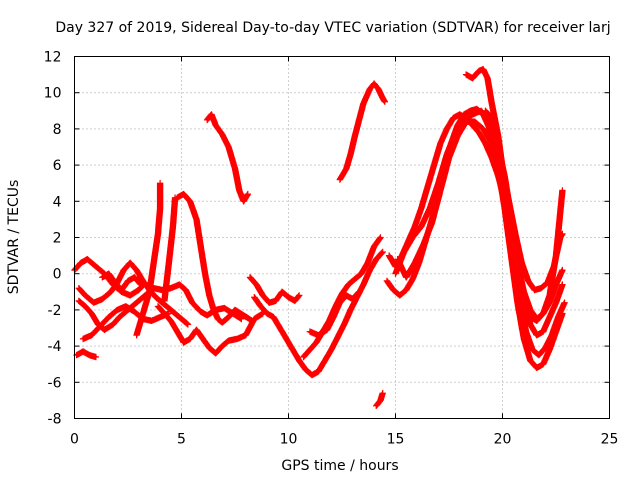 This screenshot has height=480, width=640. Describe the element at coordinates (53, 58) in the screenshot. I see `y-tick-label: 12` at that location.